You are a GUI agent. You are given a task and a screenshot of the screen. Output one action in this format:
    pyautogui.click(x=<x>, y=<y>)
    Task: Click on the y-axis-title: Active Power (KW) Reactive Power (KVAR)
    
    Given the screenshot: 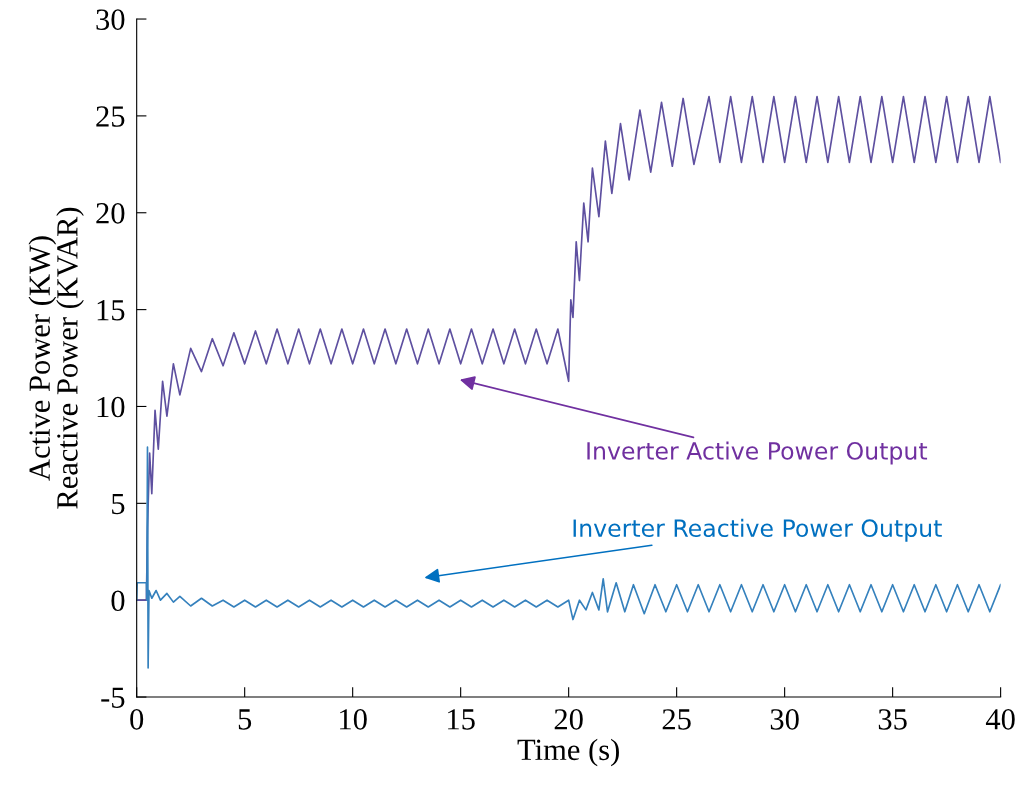 What is the action you would take?
    pyautogui.click(x=56, y=358)
    